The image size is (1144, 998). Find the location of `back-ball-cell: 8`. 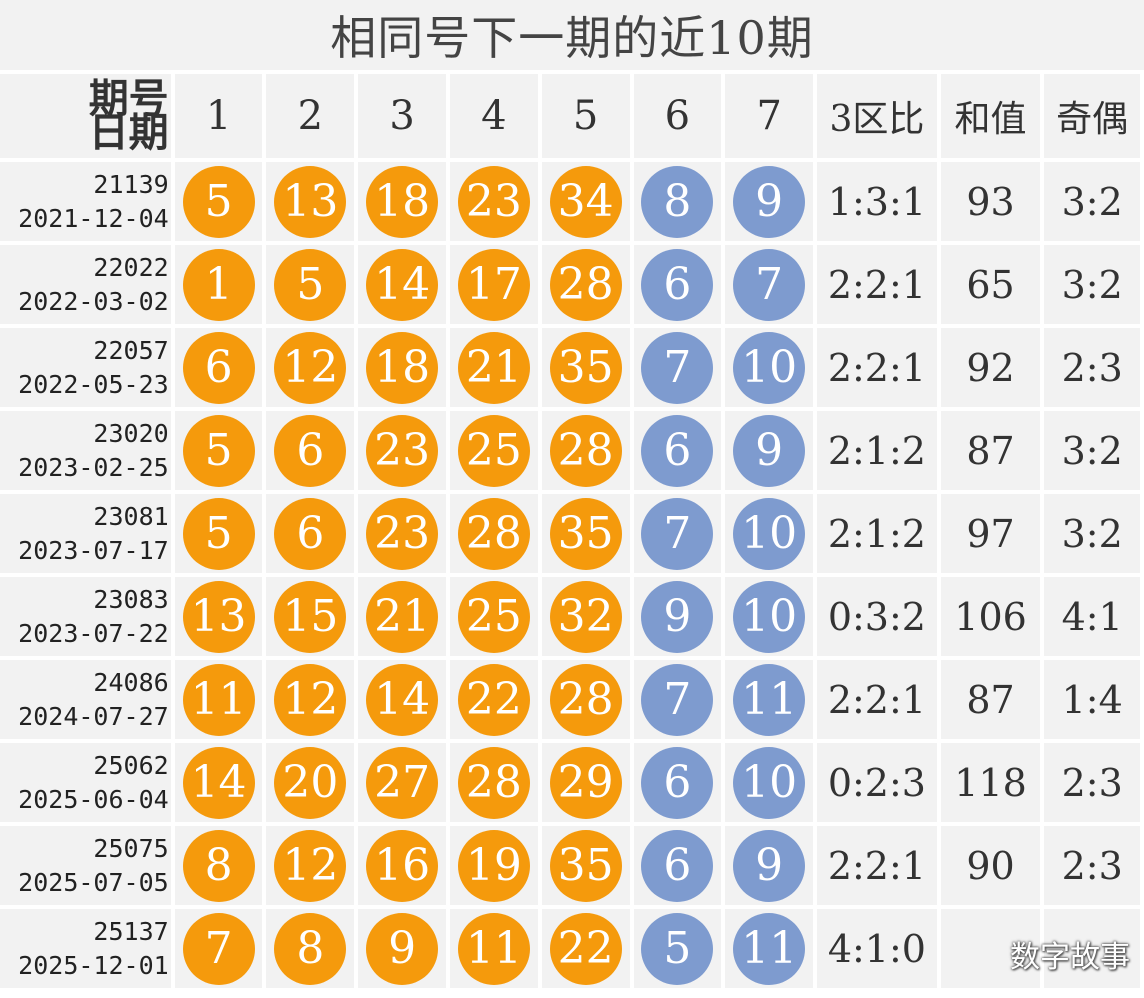

back-ball-cell: 8 is located at coordinates (677, 201).